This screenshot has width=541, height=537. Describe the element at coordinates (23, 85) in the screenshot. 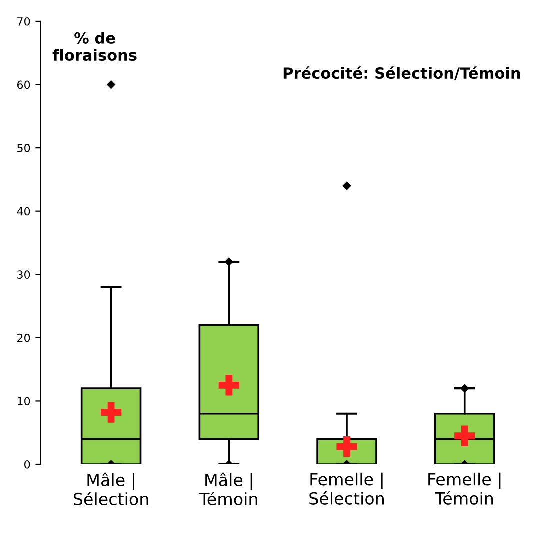

I see `y-tick-label: 60` at that location.